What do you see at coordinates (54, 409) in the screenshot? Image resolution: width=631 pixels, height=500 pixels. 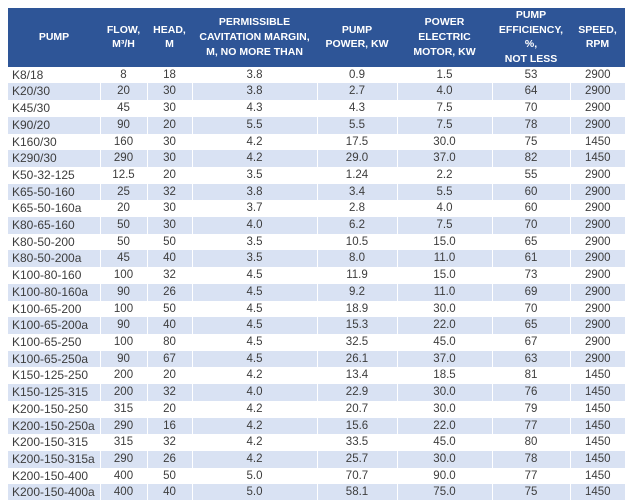 I see `pump-name-cell: K200-150-250` at bounding box center [54, 409].